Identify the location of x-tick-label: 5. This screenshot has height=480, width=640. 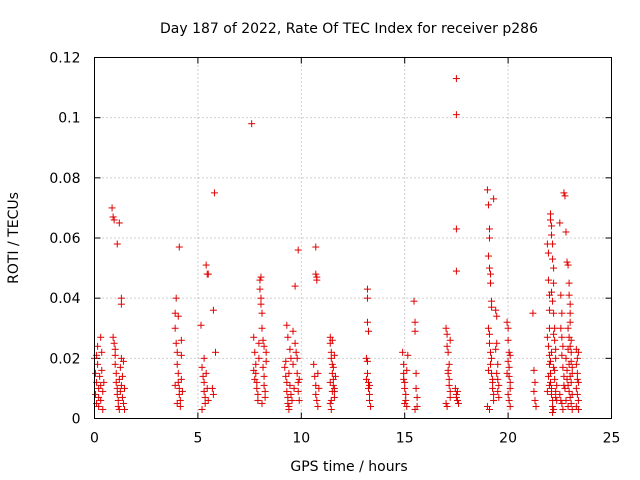
(197, 439).